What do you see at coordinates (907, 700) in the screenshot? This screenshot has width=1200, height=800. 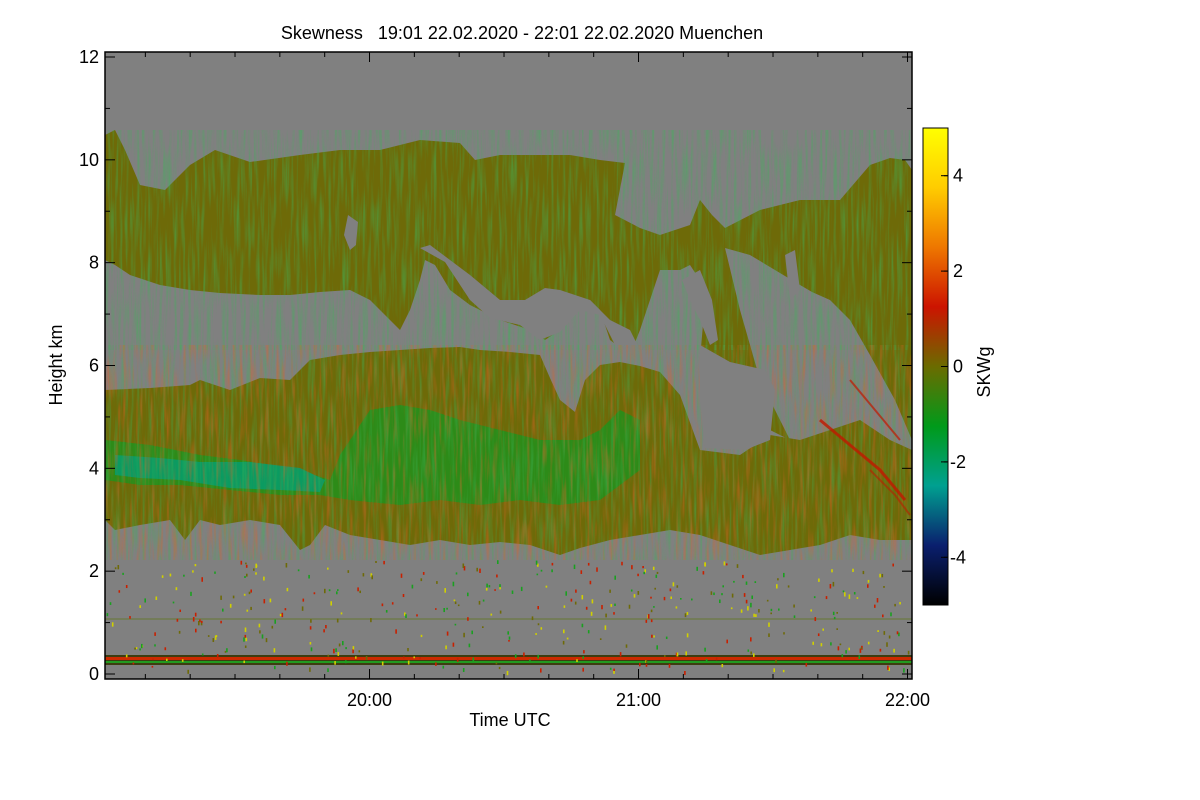 I see `x-tick-label: 22:00` at bounding box center [907, 700].